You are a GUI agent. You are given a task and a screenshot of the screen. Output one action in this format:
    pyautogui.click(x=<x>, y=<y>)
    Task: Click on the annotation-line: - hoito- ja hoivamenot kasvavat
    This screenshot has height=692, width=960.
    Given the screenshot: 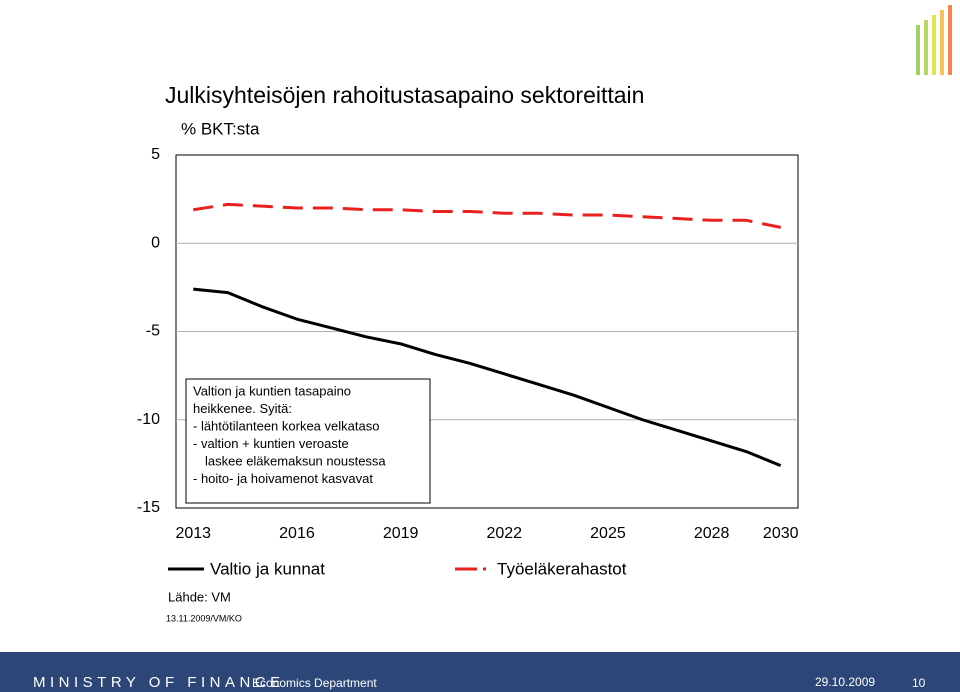 What is the action you would take?
    pyautogui.click(x=283, y=478)
    